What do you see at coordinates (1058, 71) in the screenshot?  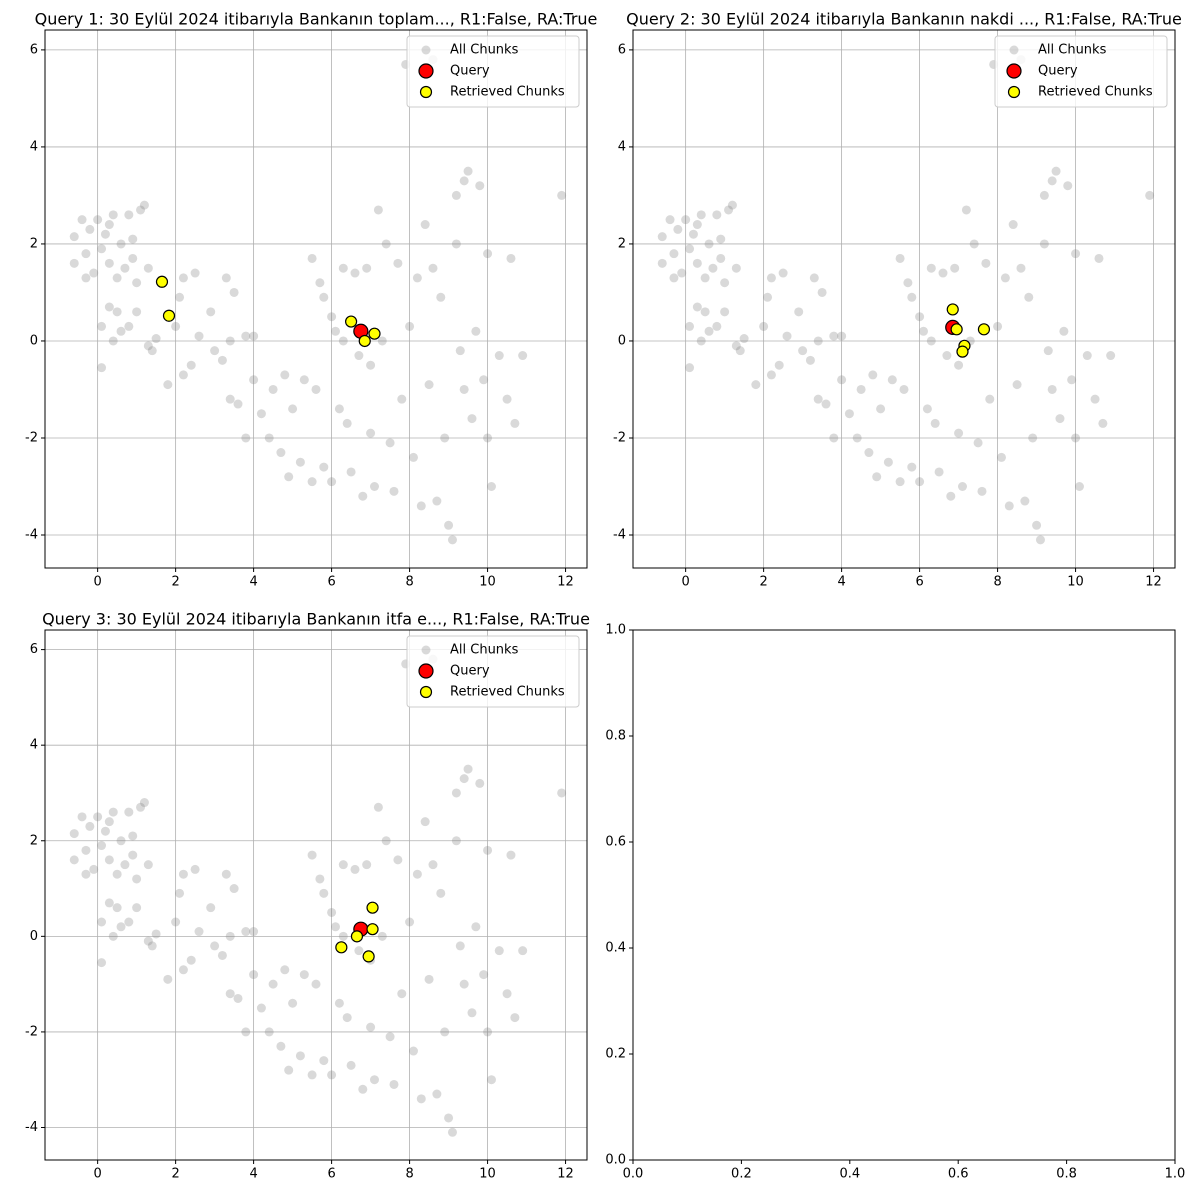 I see `legend-label: Query` at bounding box center [1058, 71].